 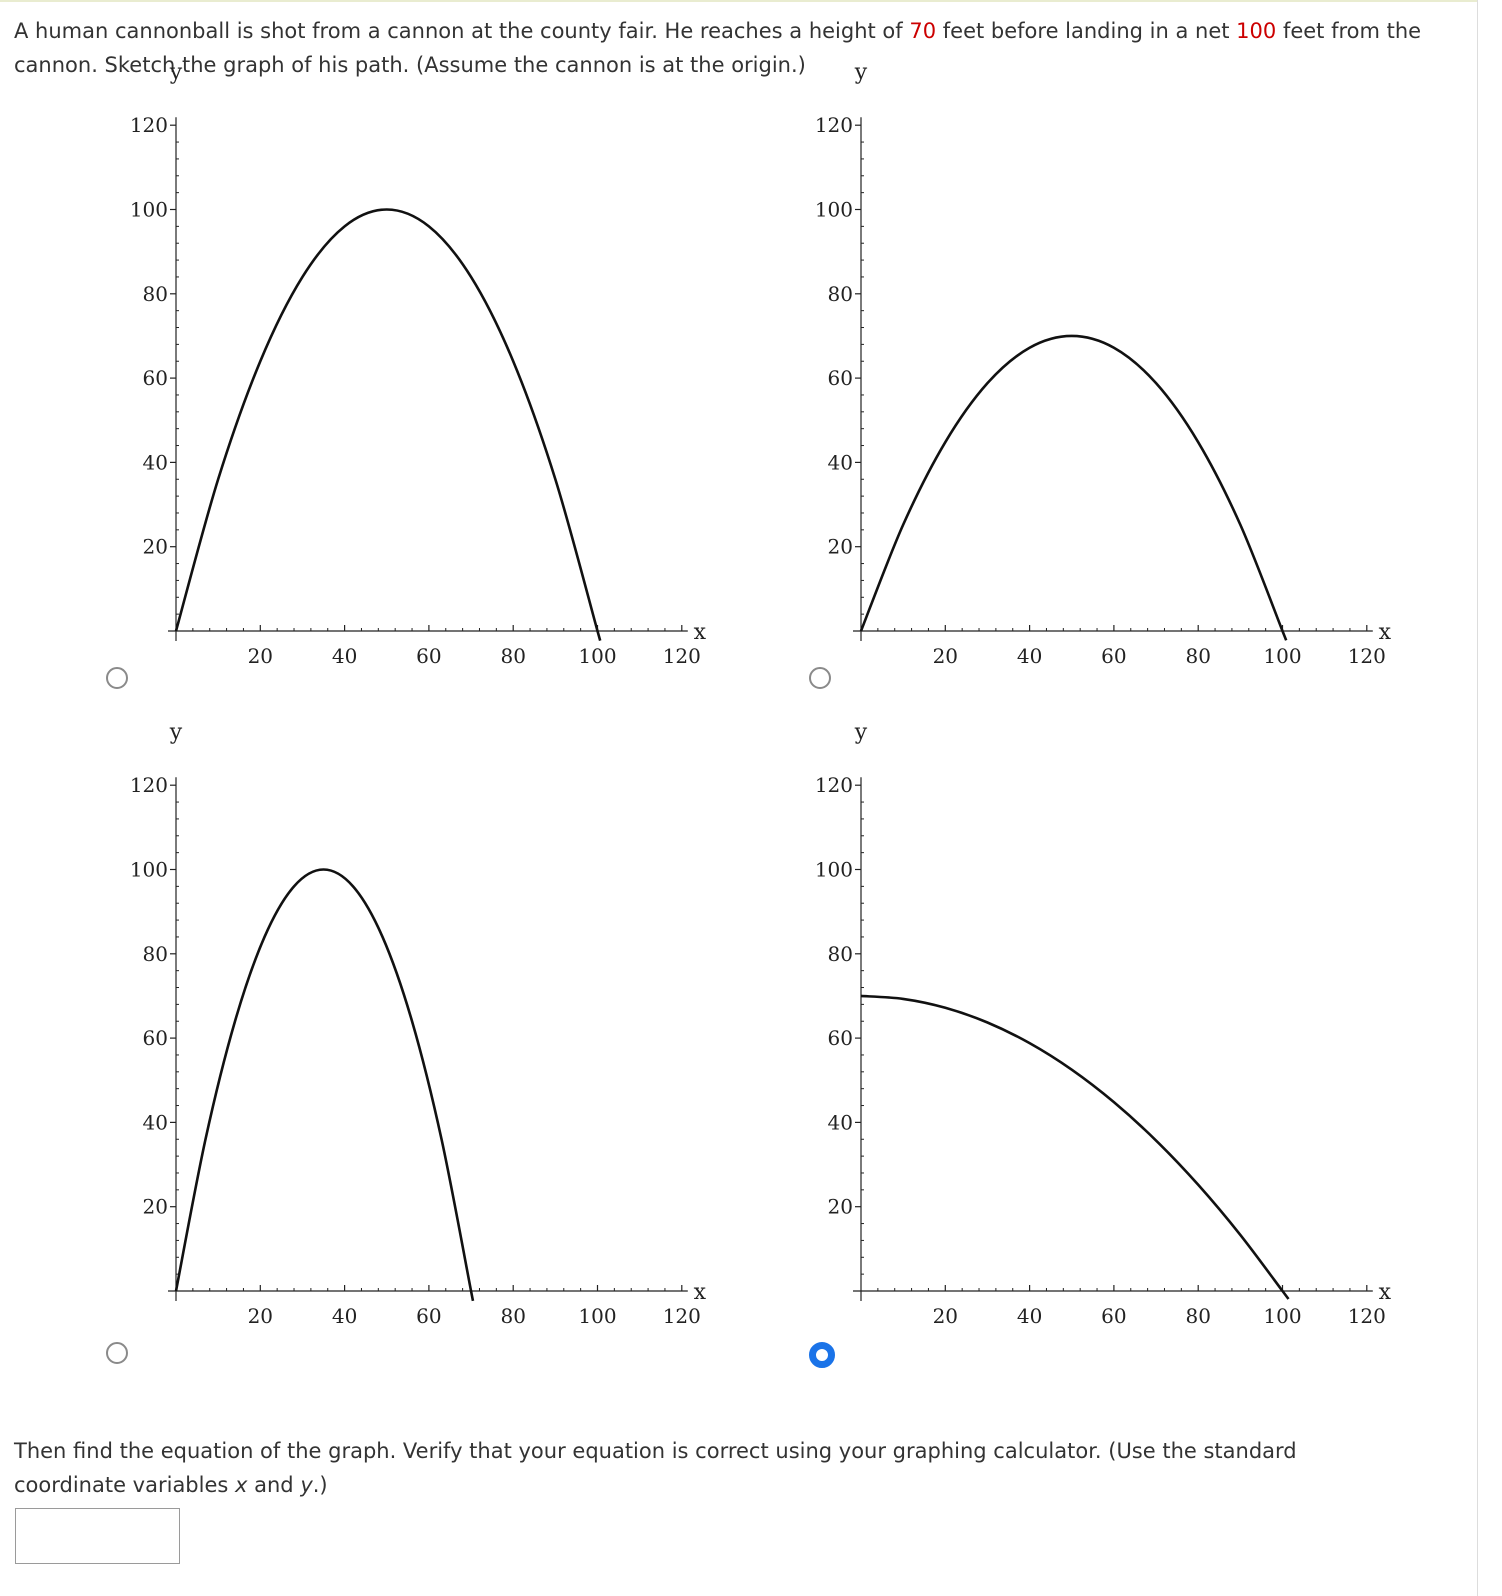 I want to click on equation-answer-input, so click(x=97, y=1536).